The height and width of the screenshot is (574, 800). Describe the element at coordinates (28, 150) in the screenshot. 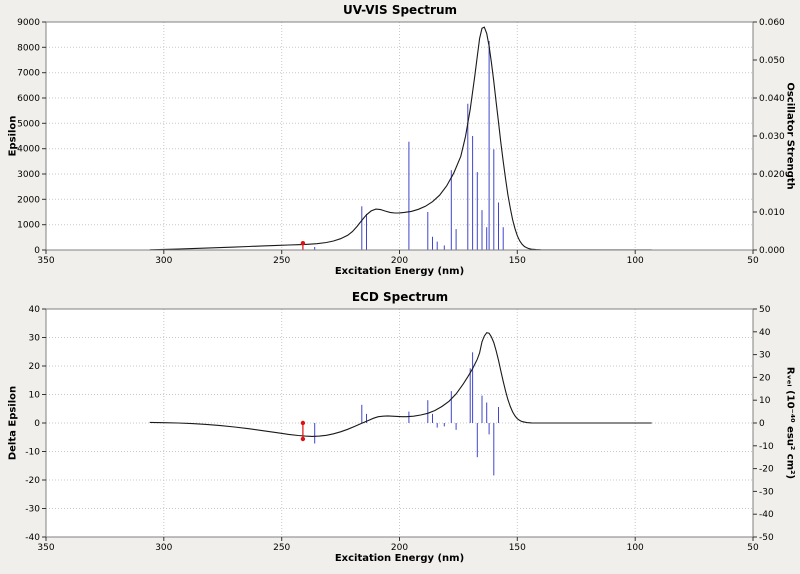

I see `svg-text: 4000` at that location.